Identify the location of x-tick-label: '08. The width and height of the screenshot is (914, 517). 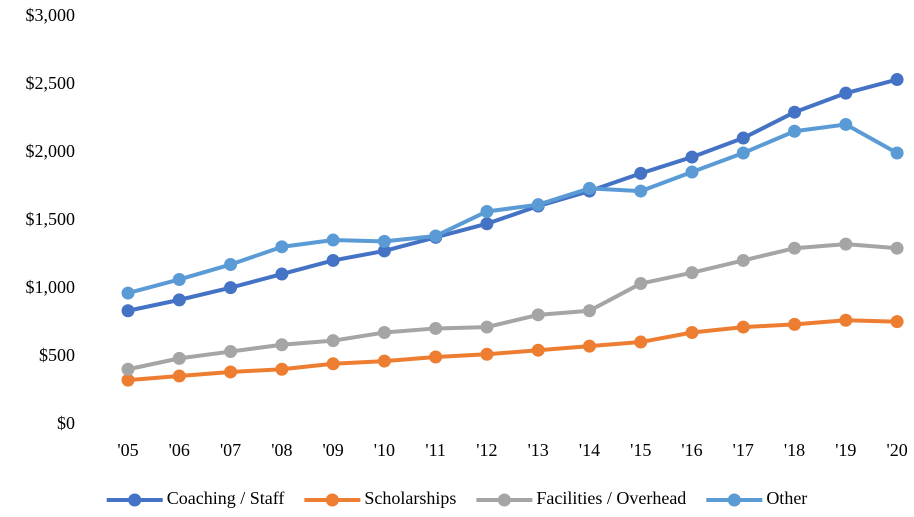
(281, 450).